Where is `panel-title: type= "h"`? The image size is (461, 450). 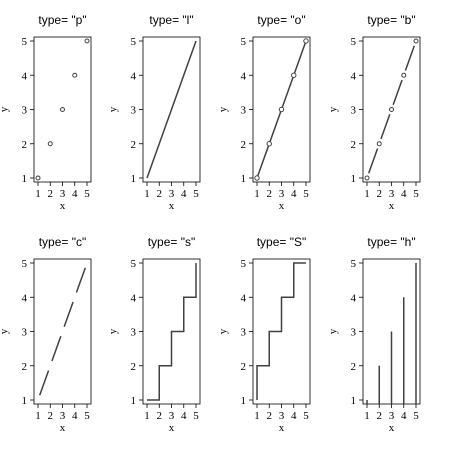
panel-title: type= "h" is located at coordinates (391, 242).